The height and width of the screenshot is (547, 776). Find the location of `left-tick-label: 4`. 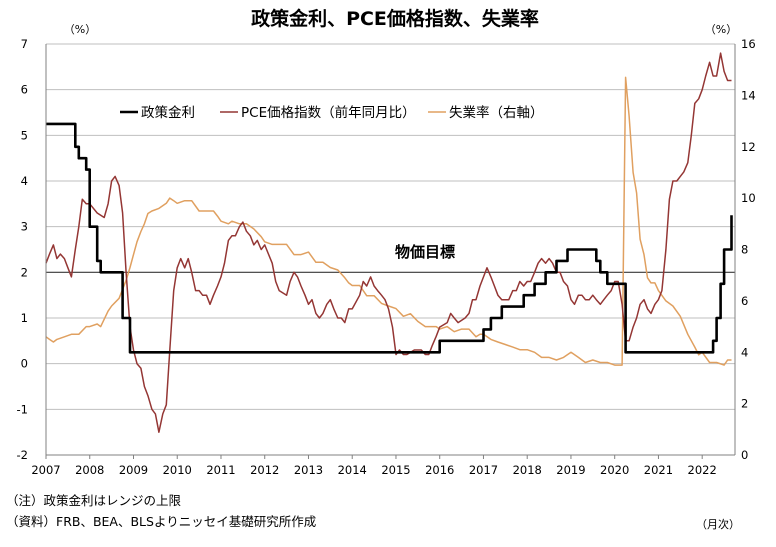

left-tick-label: 4 is located at coordinates (24, 181).